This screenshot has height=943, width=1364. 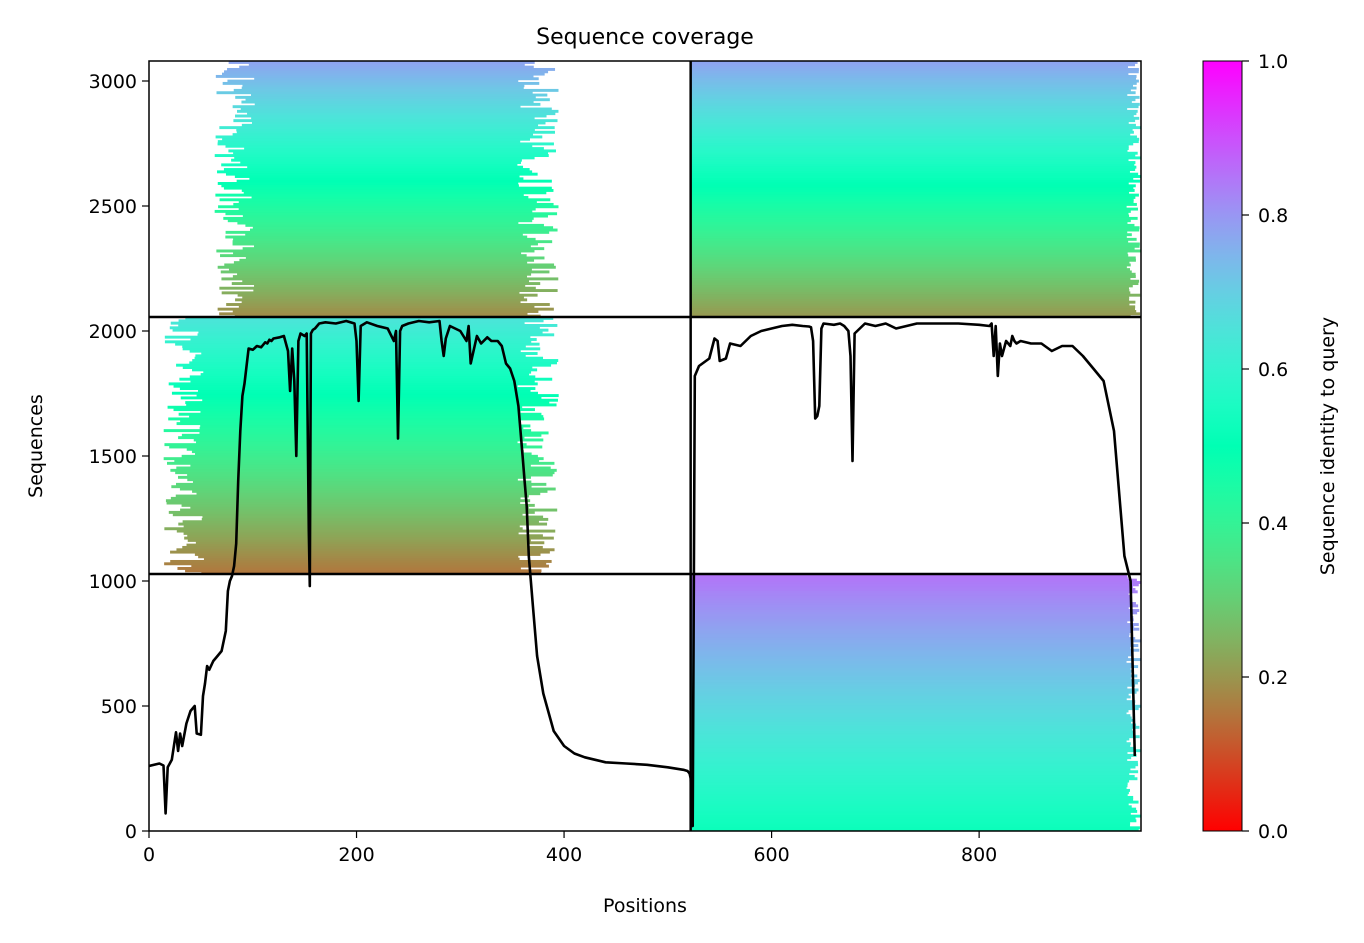 I want to click on y-axis-label: Sequences, so click(x=36, y=446).